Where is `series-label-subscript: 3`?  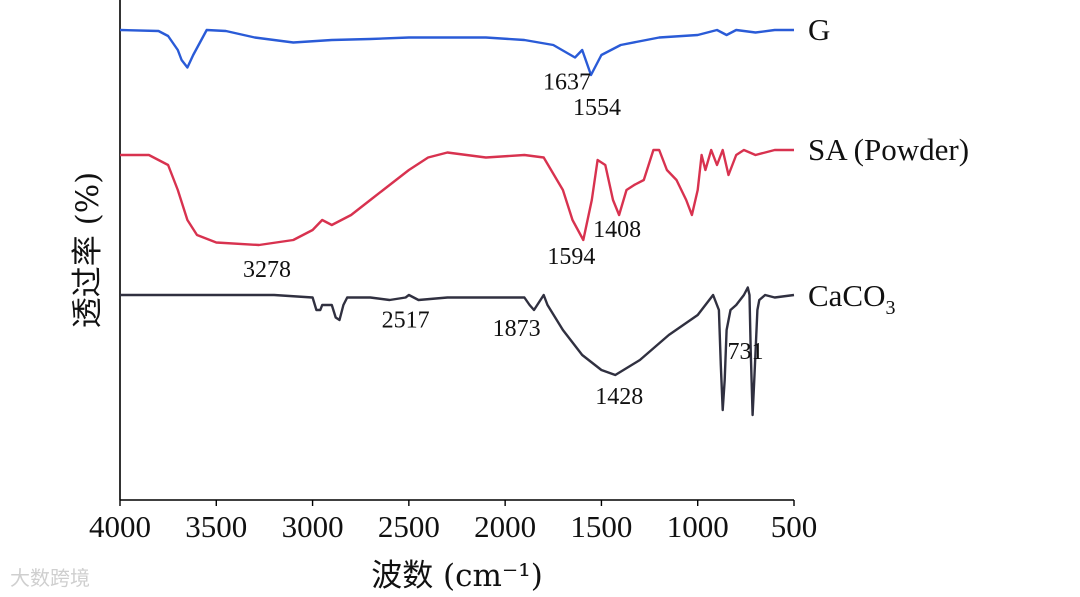 series-label-subscript: 3 is located at coordinates (891, 308).